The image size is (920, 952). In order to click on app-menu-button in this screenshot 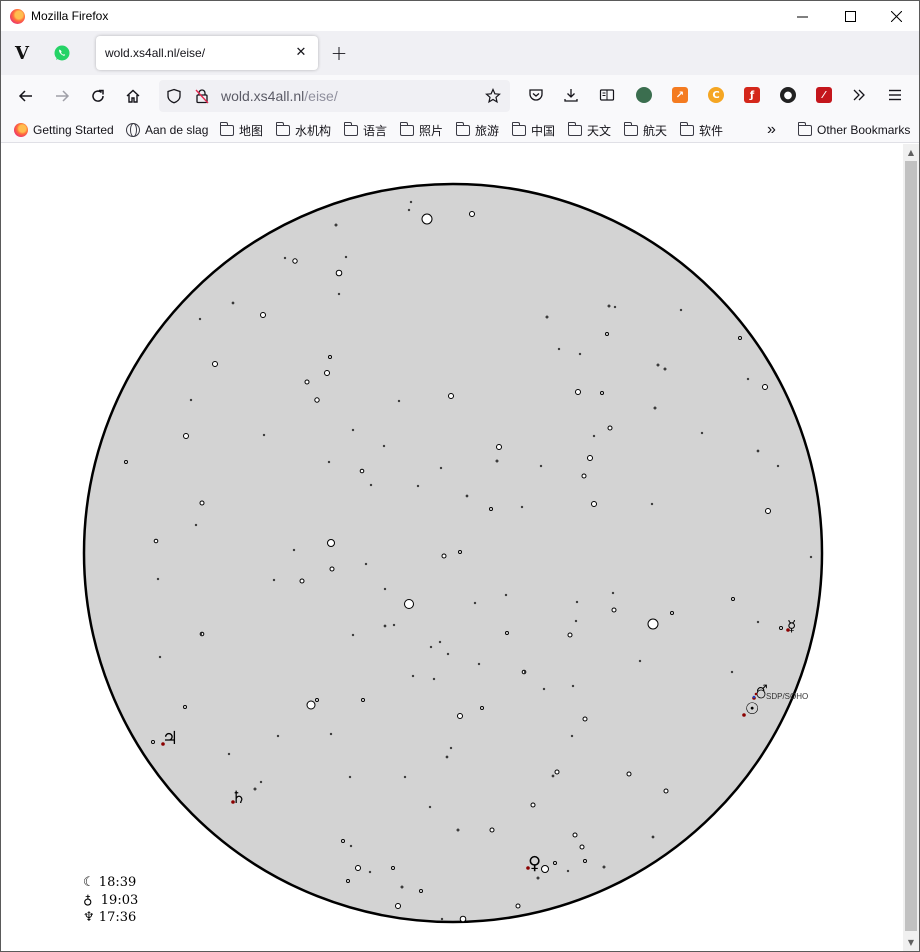, I will do `click(895, 95)`.